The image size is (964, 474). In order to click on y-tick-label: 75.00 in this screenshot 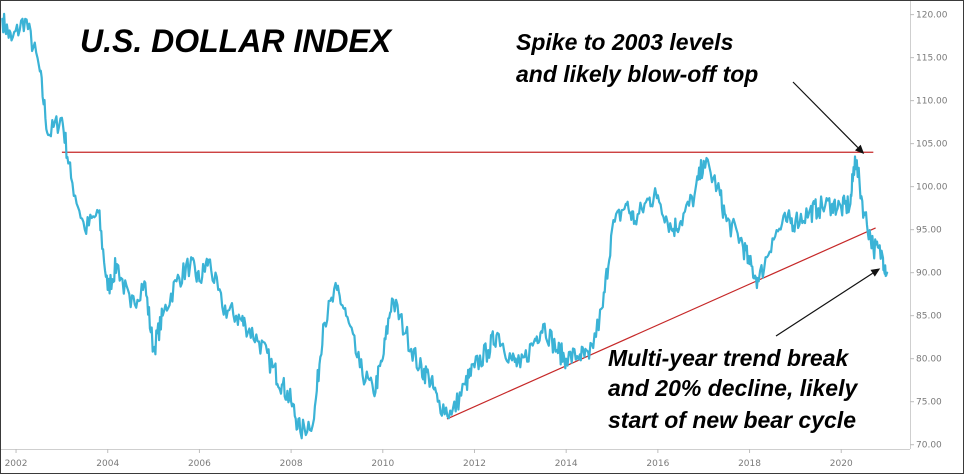, I will do `click(929, 403)`.